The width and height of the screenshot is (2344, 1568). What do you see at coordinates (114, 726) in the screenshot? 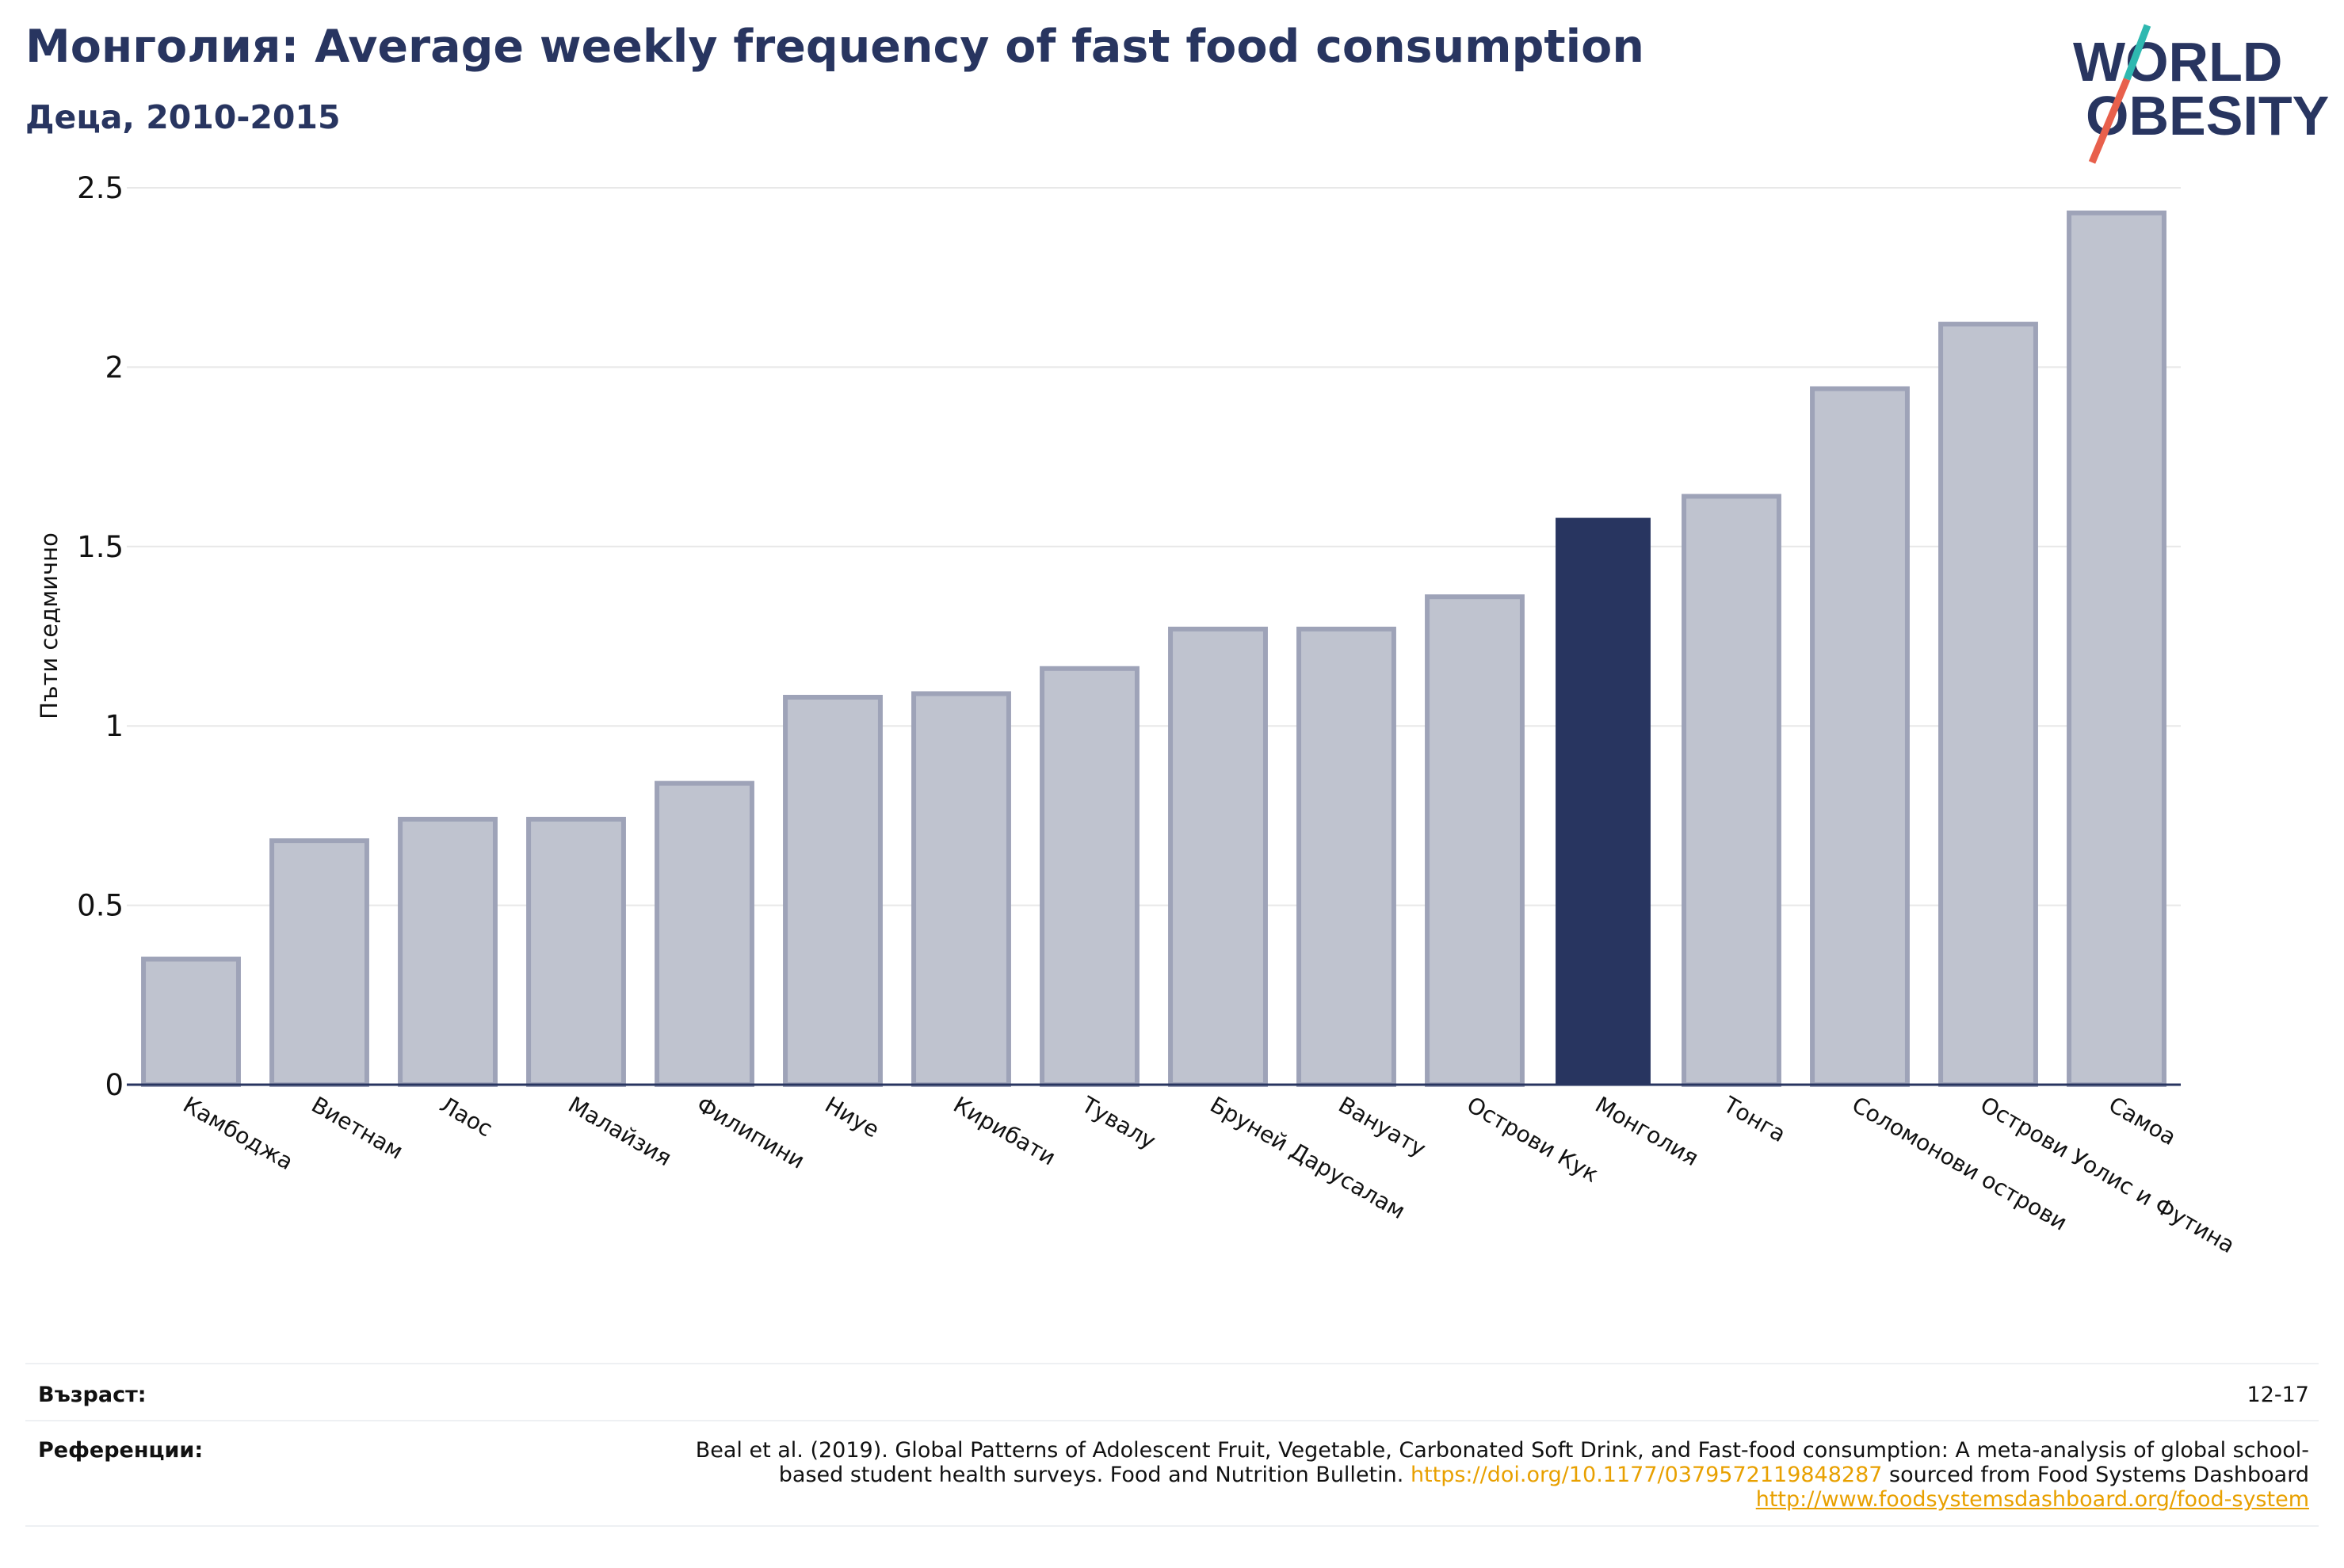
I see `y-tick-label: 1` at bounding box center [114, 726].